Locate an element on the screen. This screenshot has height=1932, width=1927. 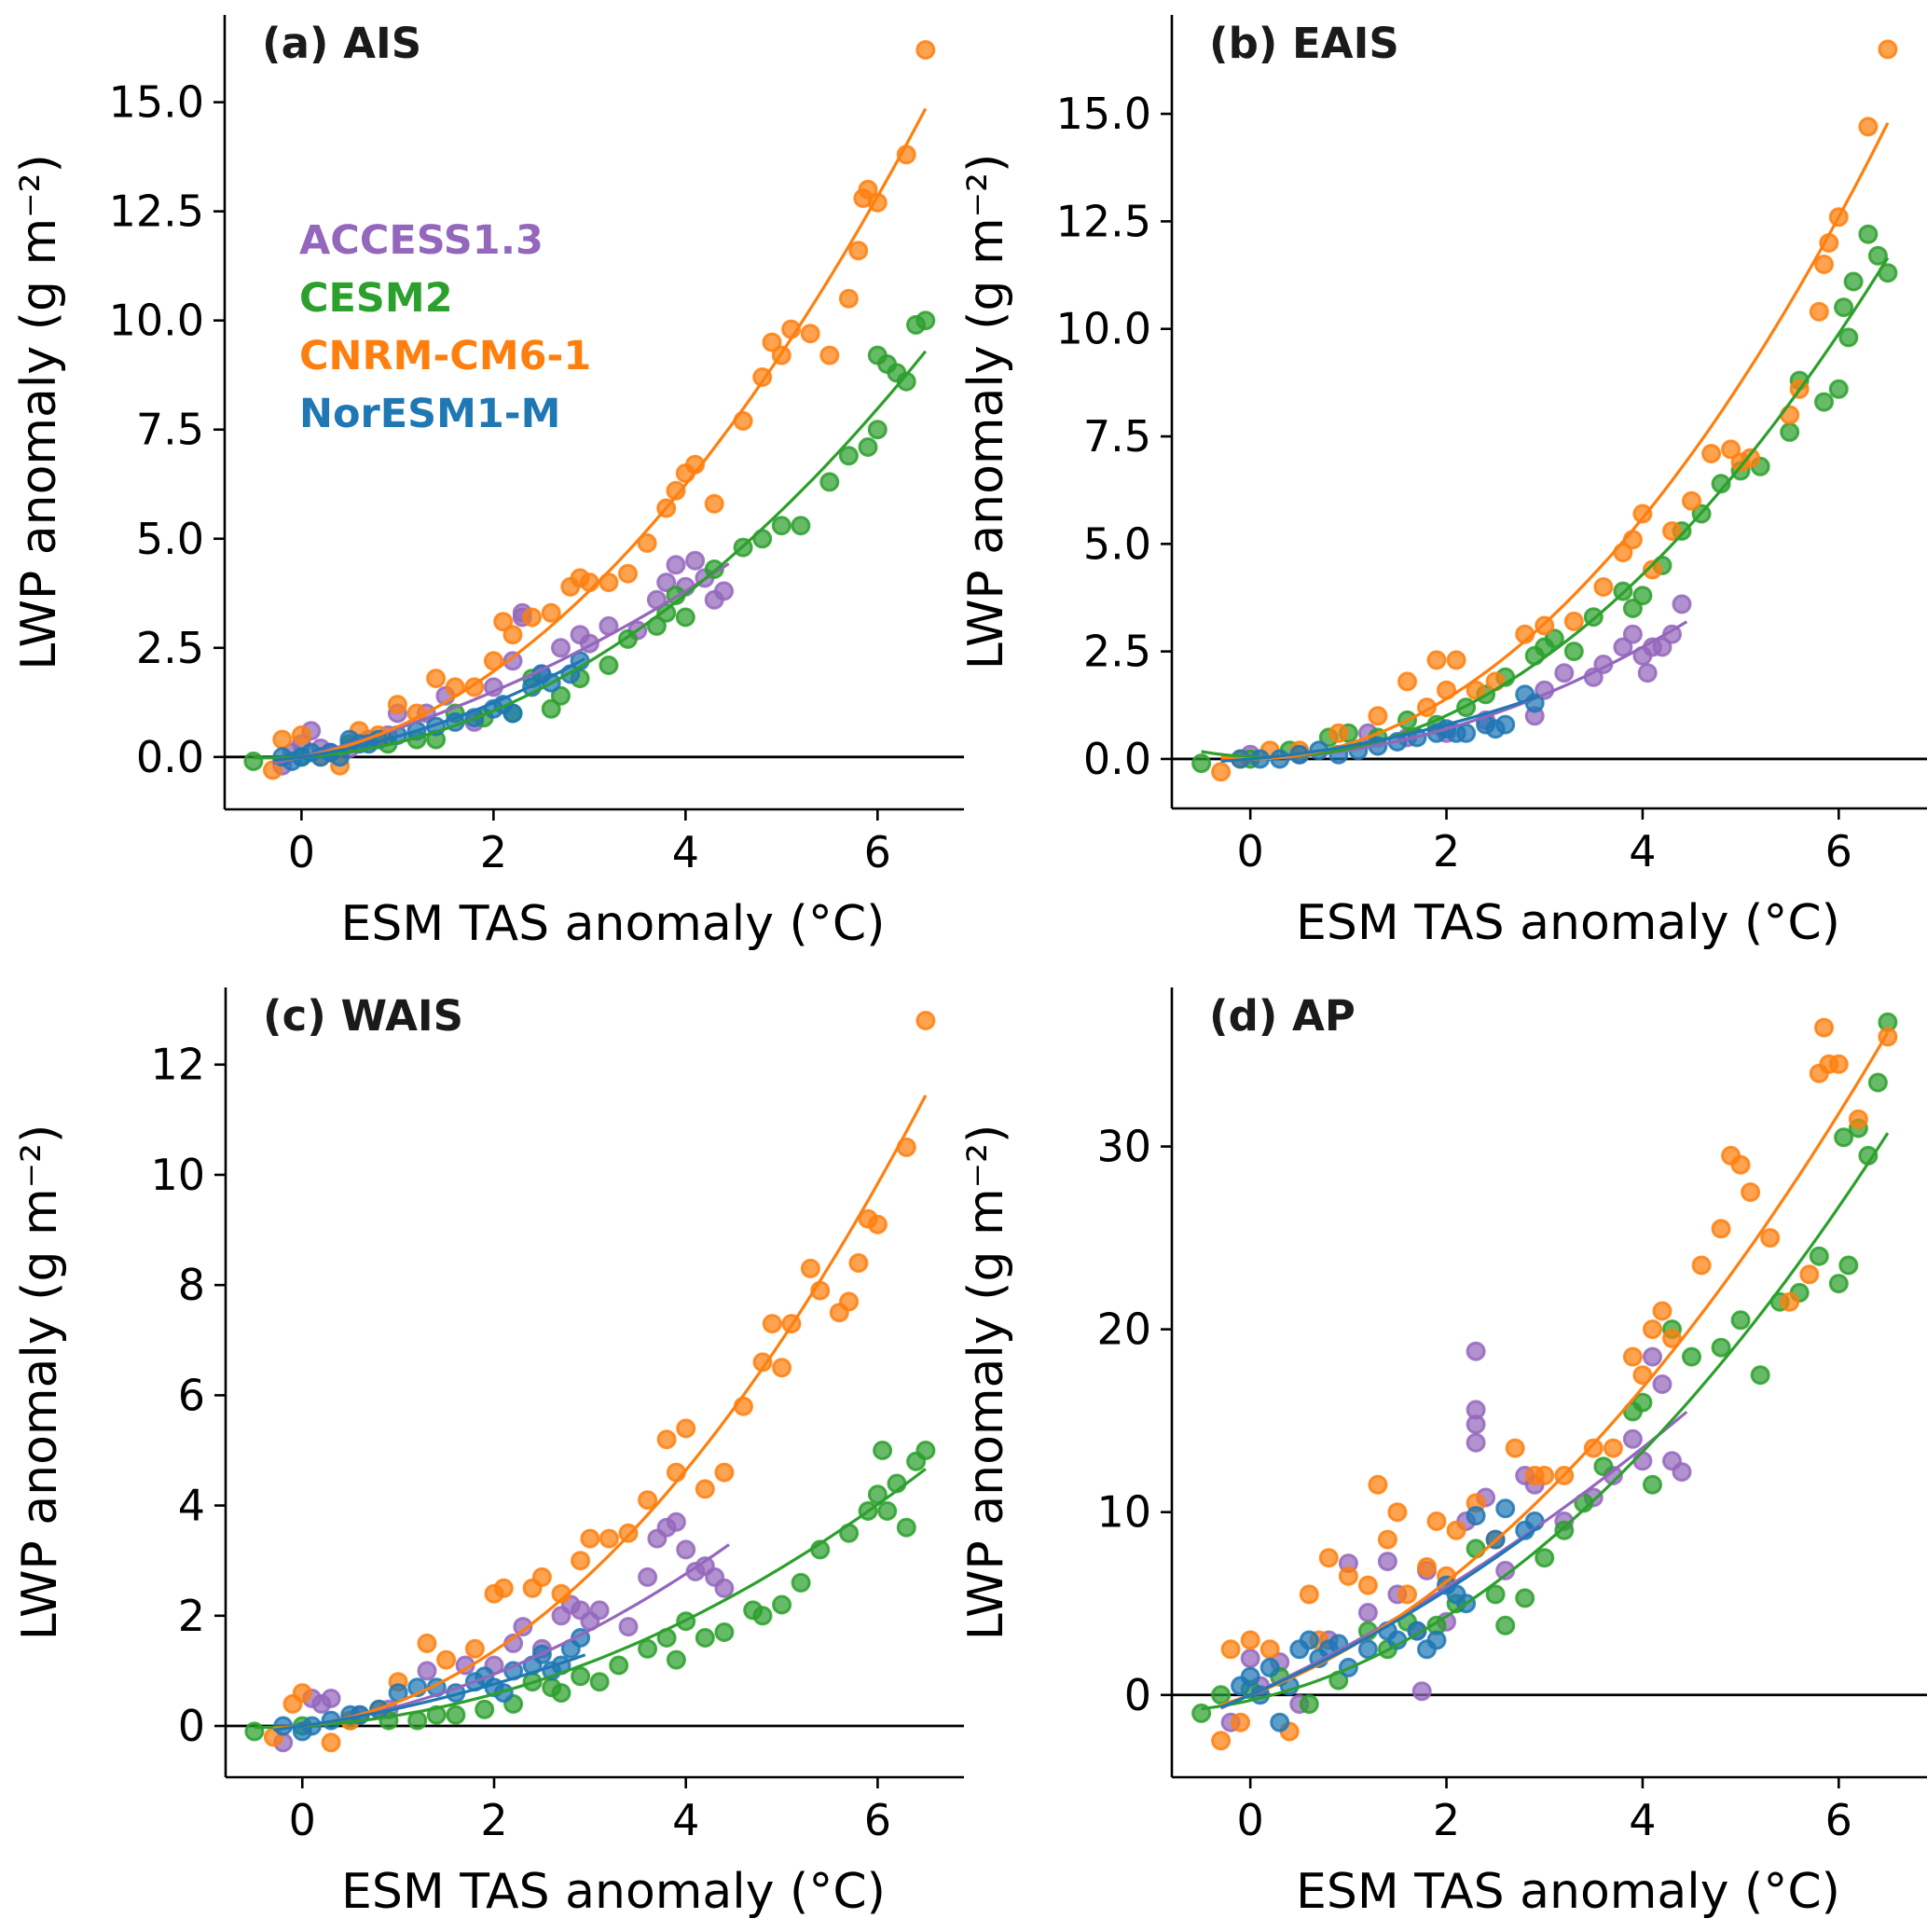
panel-title: (b) EAIS is located at coordinates (1304, 44).